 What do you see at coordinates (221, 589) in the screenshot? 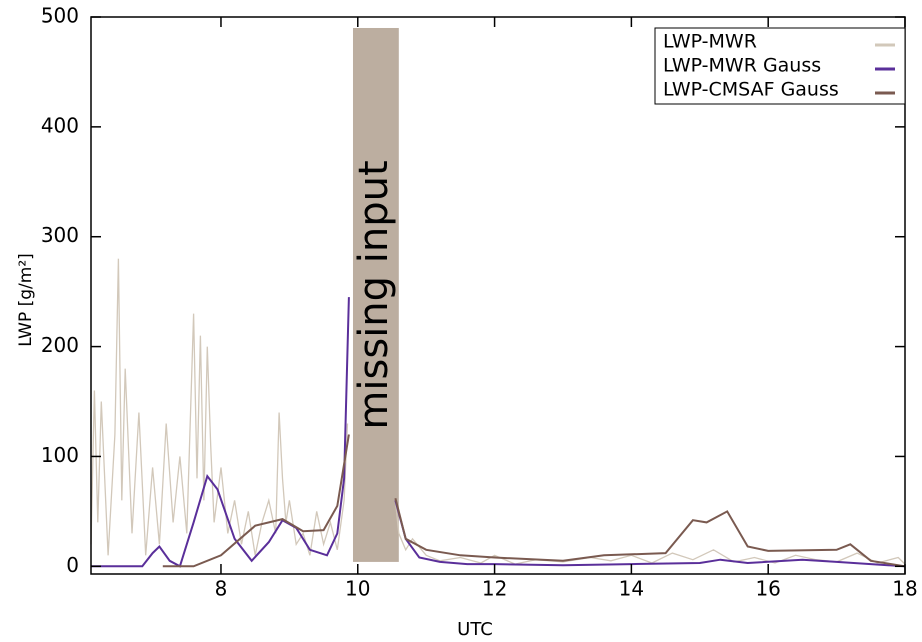
I see `x-tick-label: 8` at bounding box center [221, 589].